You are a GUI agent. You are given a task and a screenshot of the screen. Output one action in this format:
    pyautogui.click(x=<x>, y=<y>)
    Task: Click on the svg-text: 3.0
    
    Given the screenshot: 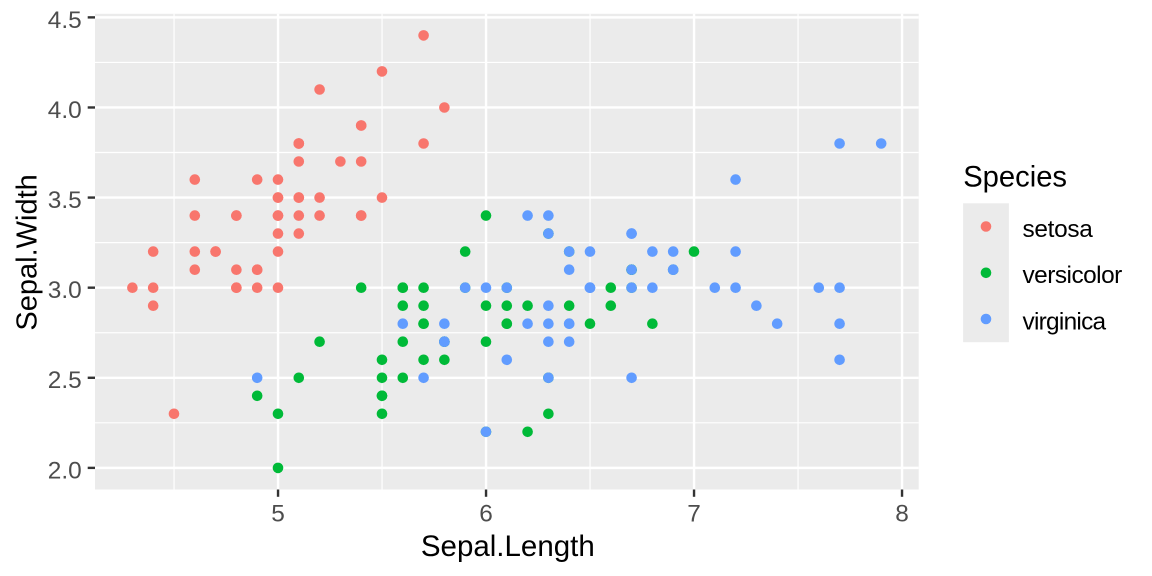 What is the action you would take?
    pyautogui.click(x=65, y=290)
    